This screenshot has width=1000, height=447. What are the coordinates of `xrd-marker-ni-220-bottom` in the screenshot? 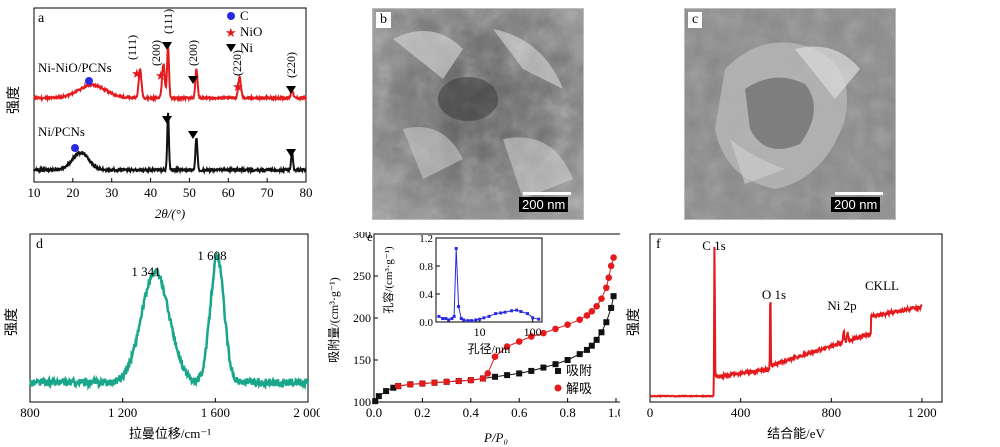 It's located at (291, 153).